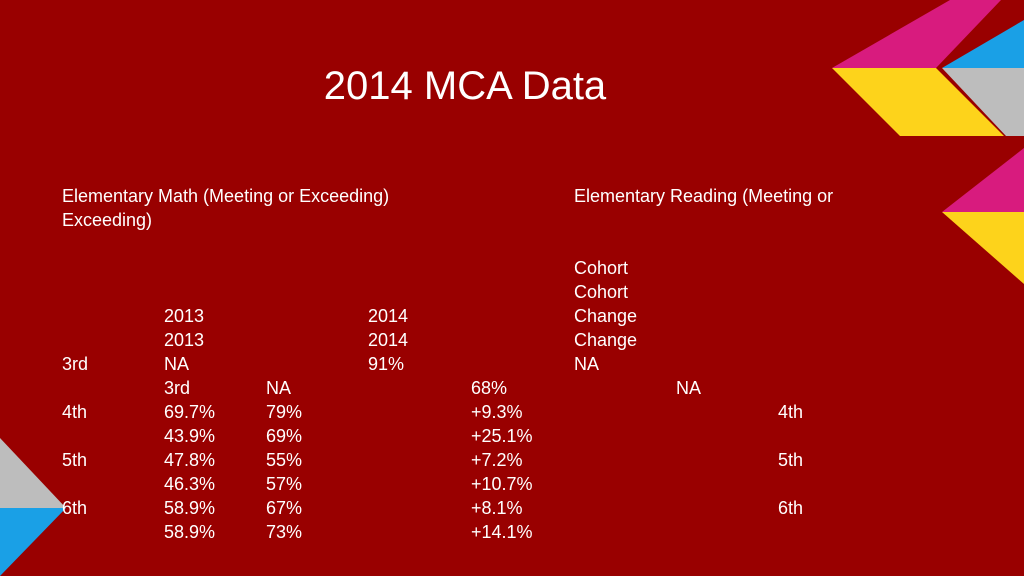 This screenshot has width=1024, height=576. What do you see at coordinates (489, 388) in the screenshot?
I see `table-cell: 68%` at bounding box center [489, 388].